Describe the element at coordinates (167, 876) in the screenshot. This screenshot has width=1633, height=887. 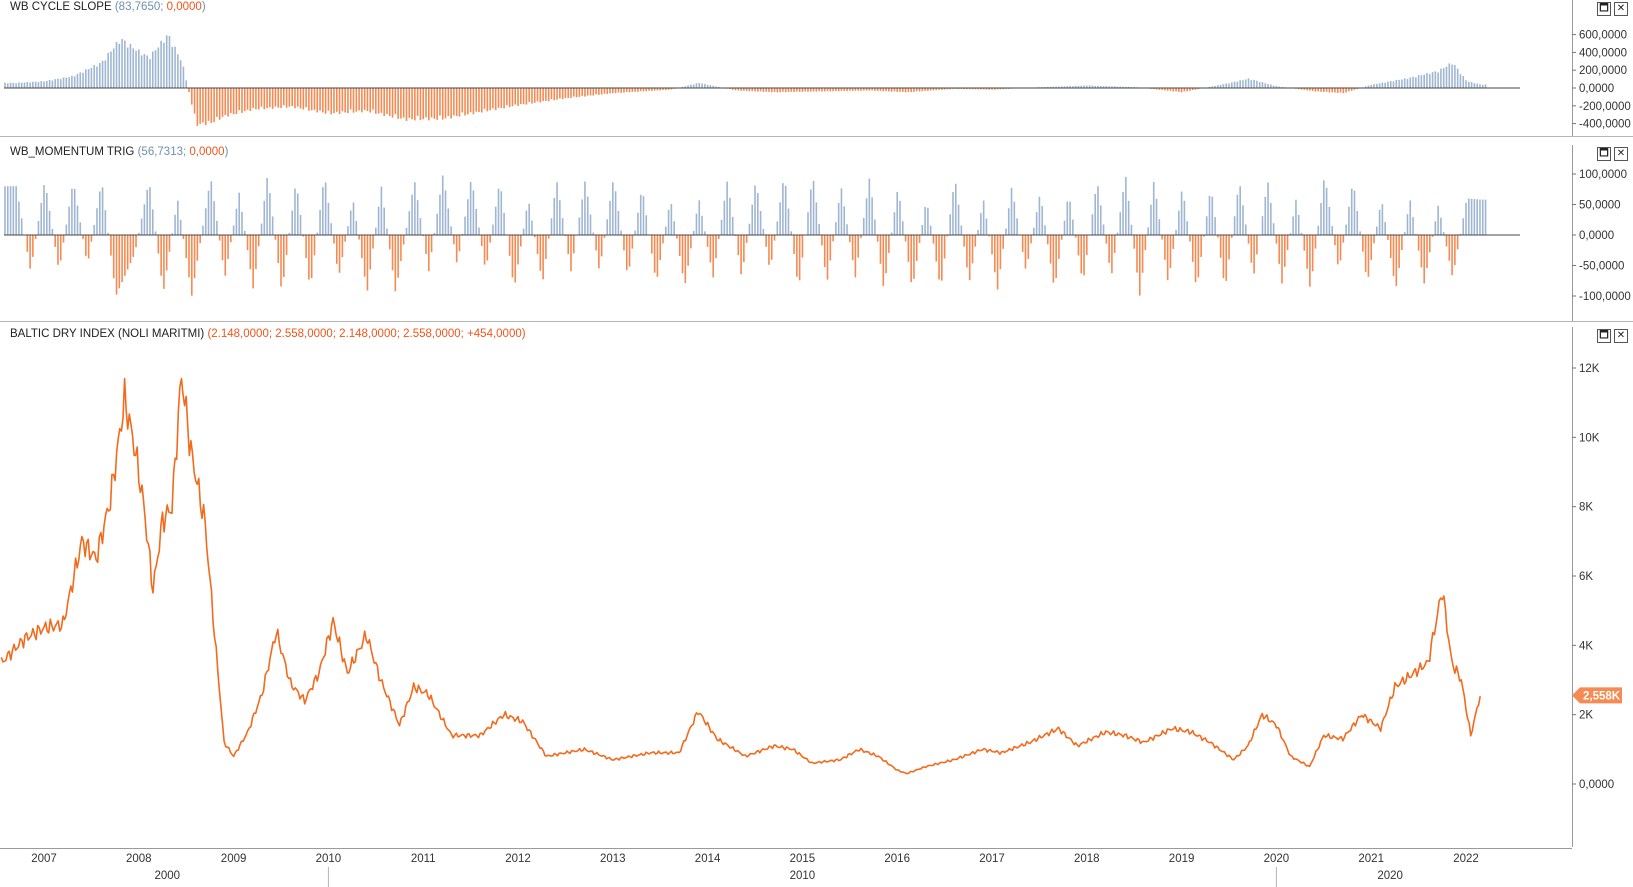
I see `x-axis-decade-label: 2000` at that location.